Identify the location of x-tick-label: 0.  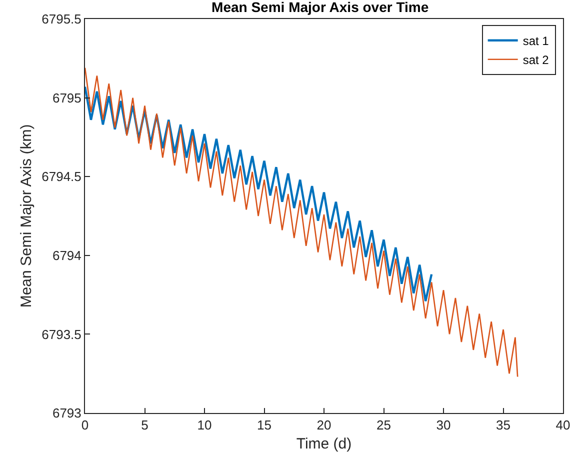
(85, 425).